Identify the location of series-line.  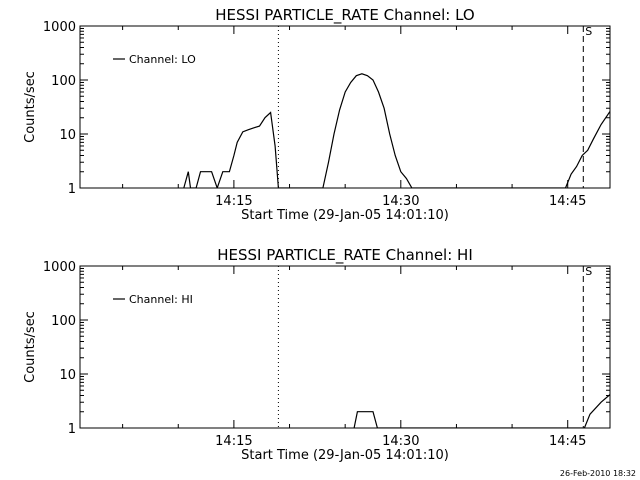
(481, 410).